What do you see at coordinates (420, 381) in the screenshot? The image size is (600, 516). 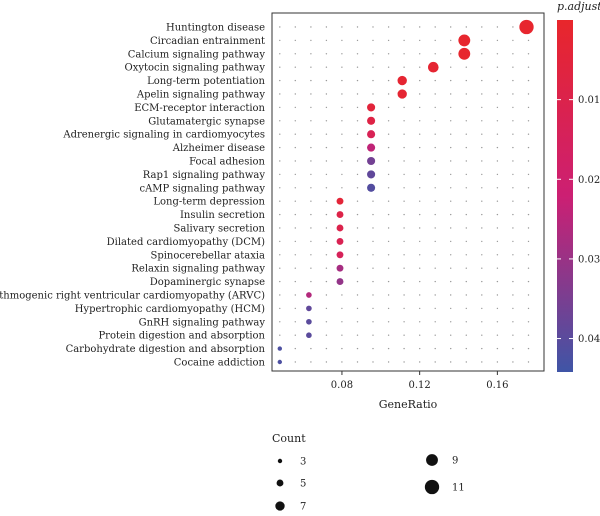 I see `x-axis-ticks: 0.08 0.12 0.16` at bounding box center [420, 381].